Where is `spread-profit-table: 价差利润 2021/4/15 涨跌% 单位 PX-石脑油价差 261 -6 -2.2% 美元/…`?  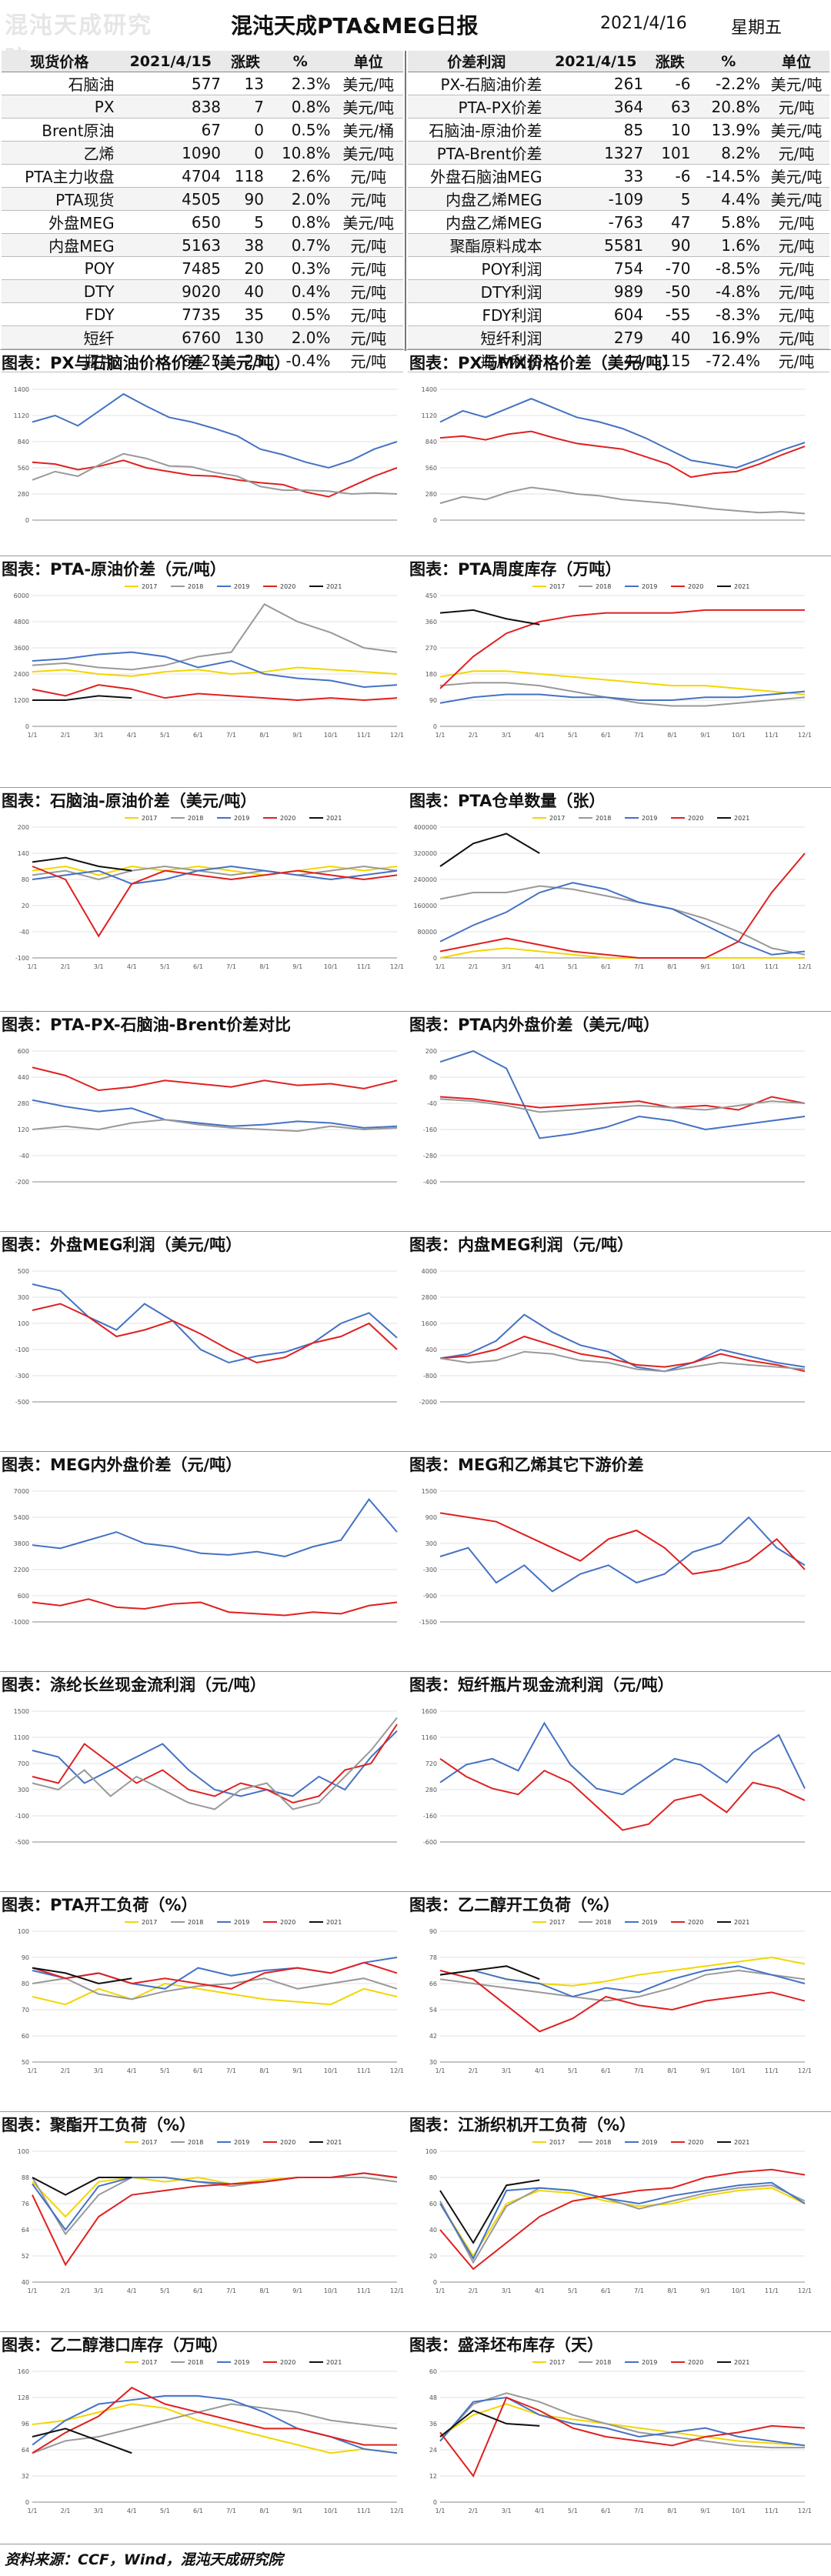 spread-profit-table: 价差利润 2021/4/15 涨跌% 单位 PX-石脑油价差 261 -6 -2.2% 美元/… is located at coordinates (618, 211).